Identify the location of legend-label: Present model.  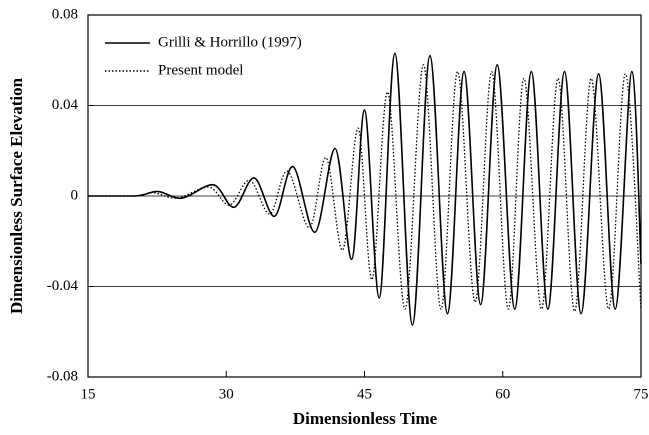
(200, 70).